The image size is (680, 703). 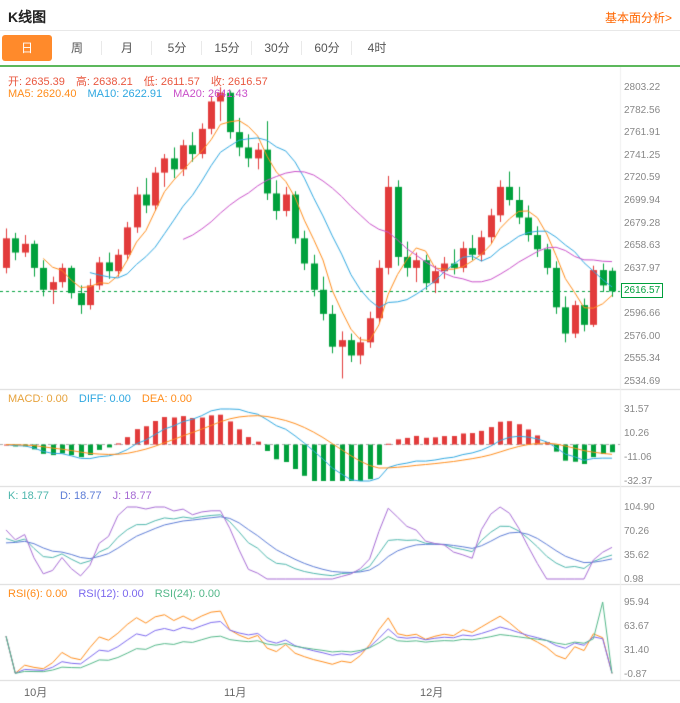 I want to click on y-axis-label: 2782.56, so click(x=642, y=110).